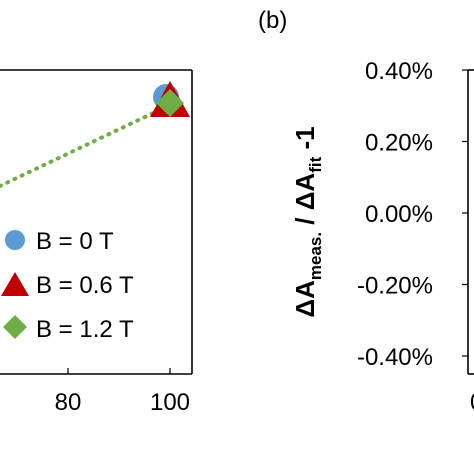 This screenshot has height=474, width=474. What do you see at coordinates (122, 392) in the screenshot?
I see `left-panel-x-ticks: 80 100` at bounding box center [122, 392].